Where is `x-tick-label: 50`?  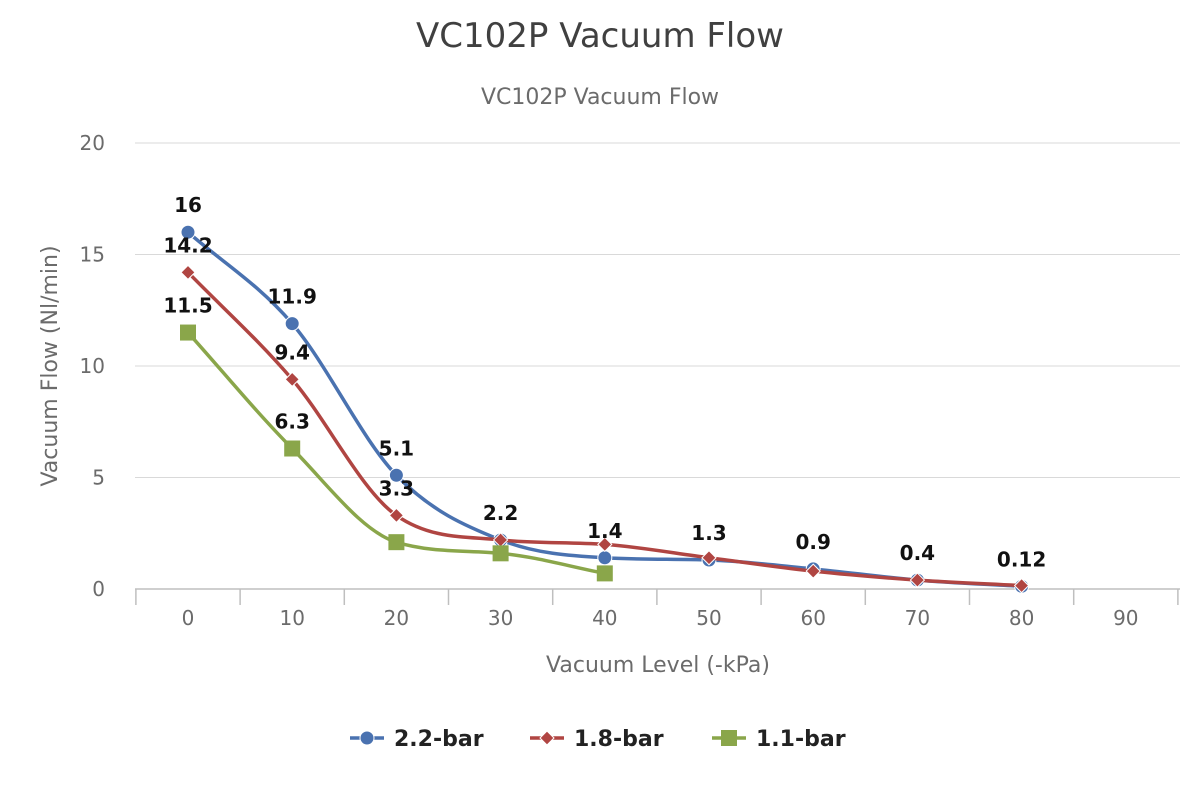 x-tick-label: 50 is located at coordinates (708, 618).